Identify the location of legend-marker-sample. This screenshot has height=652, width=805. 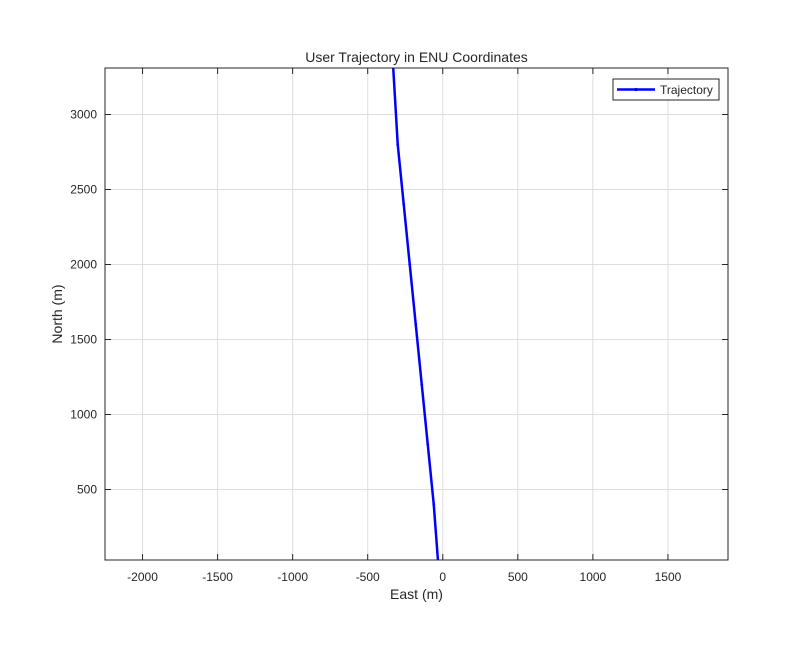
(636, 89).